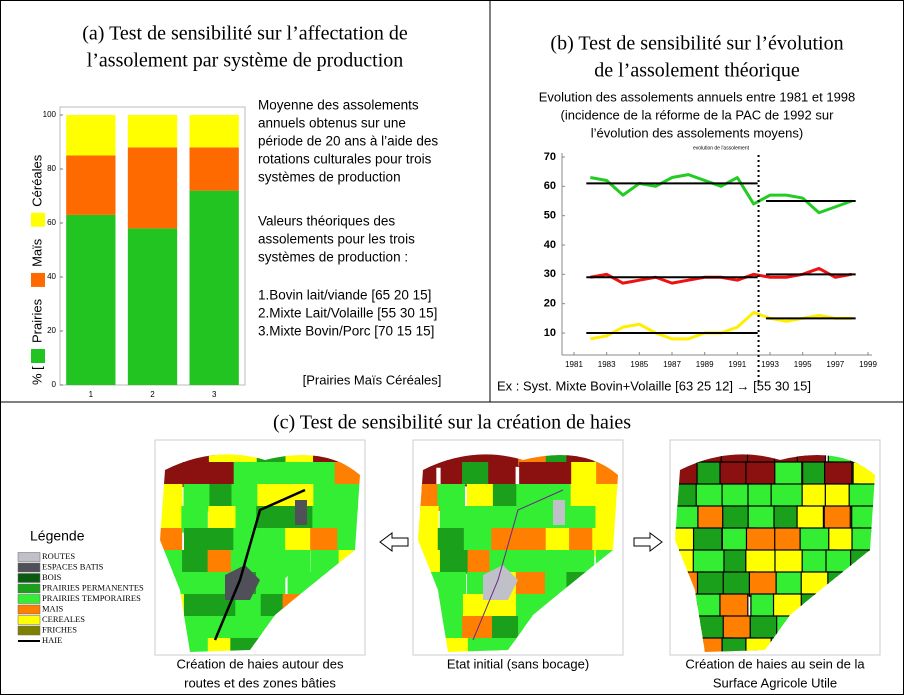  Describe the element at coordinates (52, 640) in the screenshot. I see `legend-label: HAIE` at that location.